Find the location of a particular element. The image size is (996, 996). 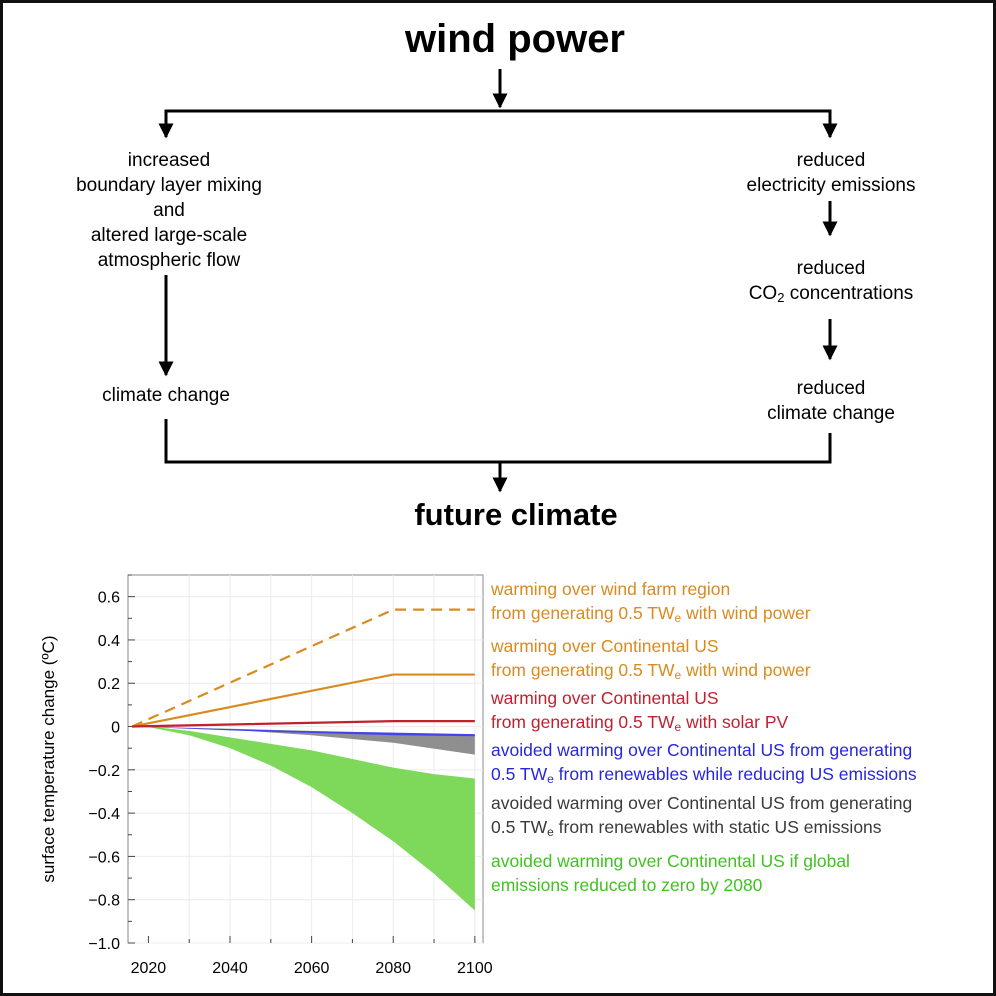

annotation-line: from generating 0.5 TWe with solar PV is located at coordinates (640, 723).